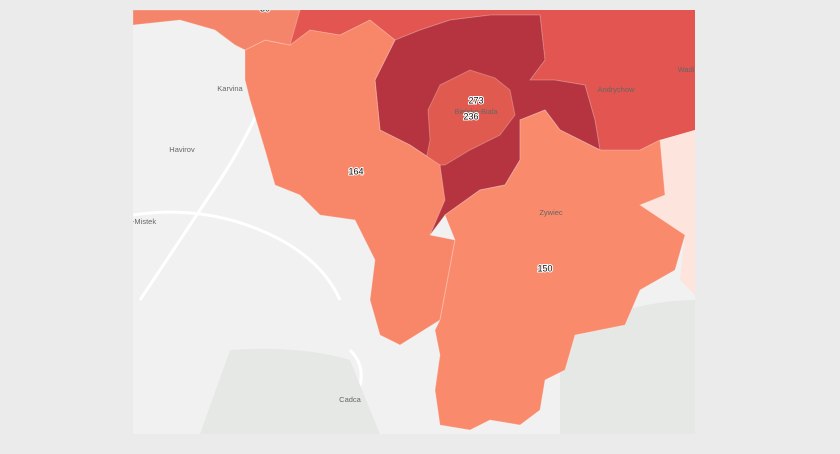 This screenshot has width=840, height=454. I want to click on region-value-label: 164, so click(355, 171).